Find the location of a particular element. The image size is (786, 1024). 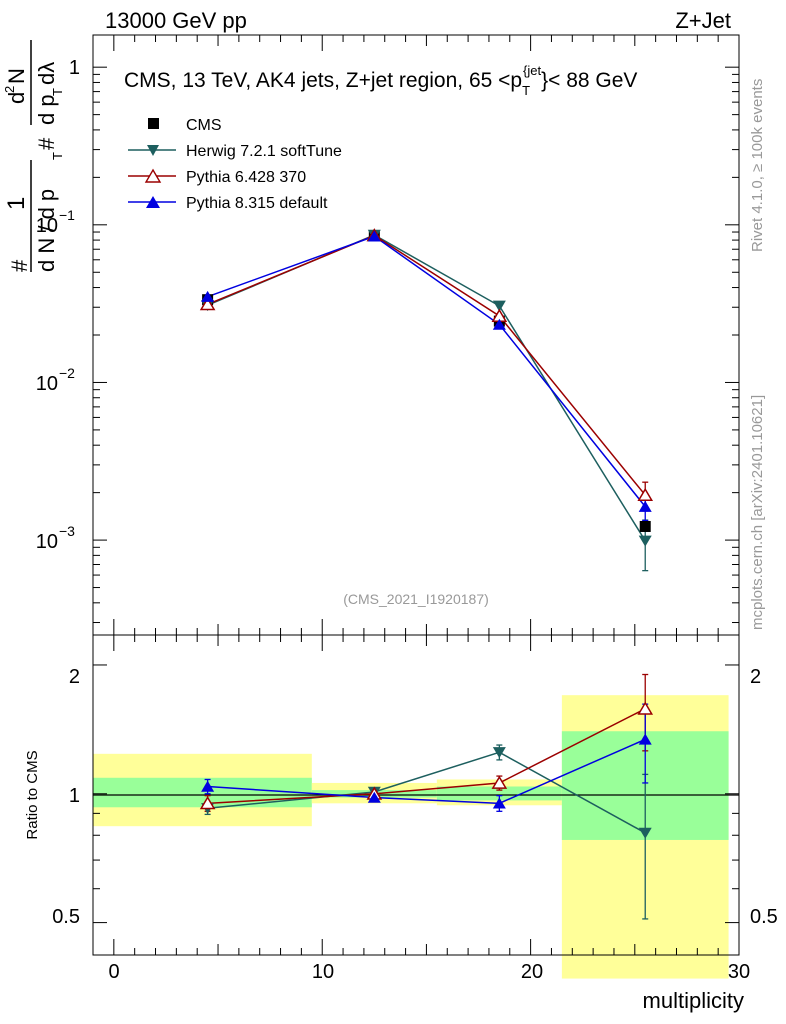

plot-title-sub: T is located at coordinates (526, 90).